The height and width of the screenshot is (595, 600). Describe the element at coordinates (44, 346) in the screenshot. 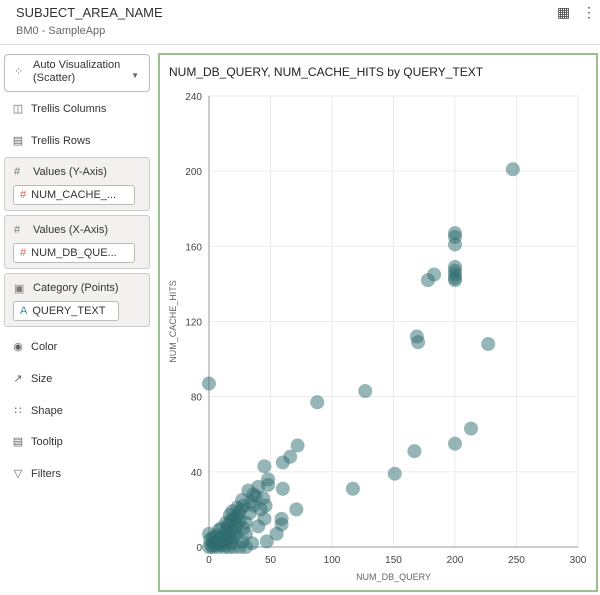

I see `color-label: Color` at that location.